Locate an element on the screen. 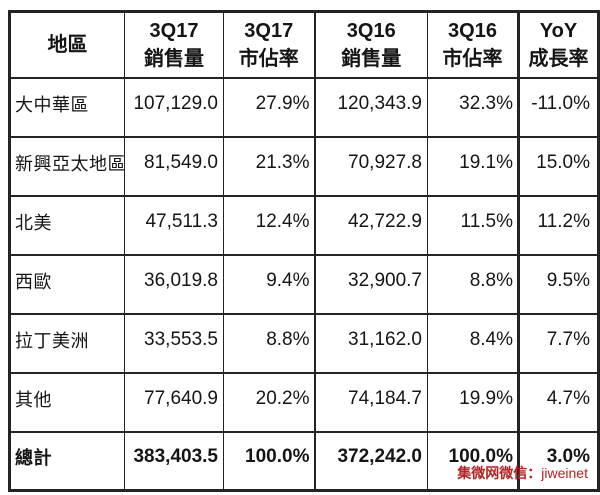  cell-3q16-volume: 120,343.9 is located at coordinates (370, 107).